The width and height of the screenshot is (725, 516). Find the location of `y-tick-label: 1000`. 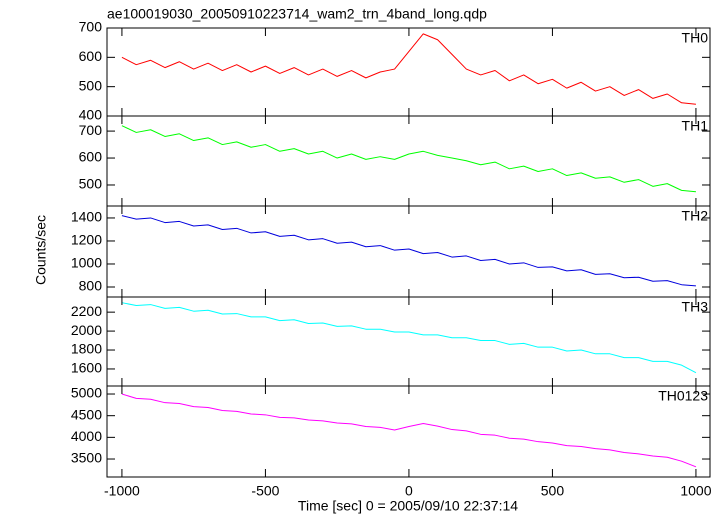

y-tick-label: 1000 is located at coordinates (86, 263).